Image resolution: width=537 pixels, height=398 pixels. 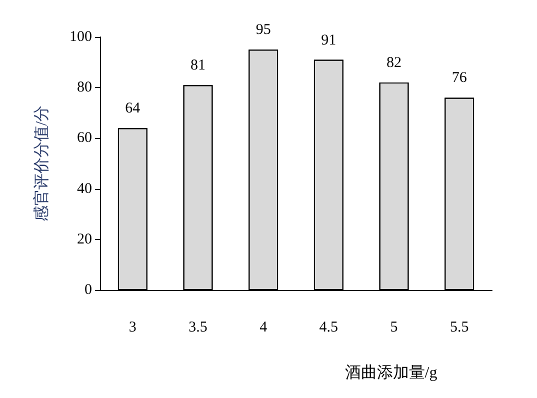 I want to click on x-tick-label: 5.5, so click(x=459, y=328).